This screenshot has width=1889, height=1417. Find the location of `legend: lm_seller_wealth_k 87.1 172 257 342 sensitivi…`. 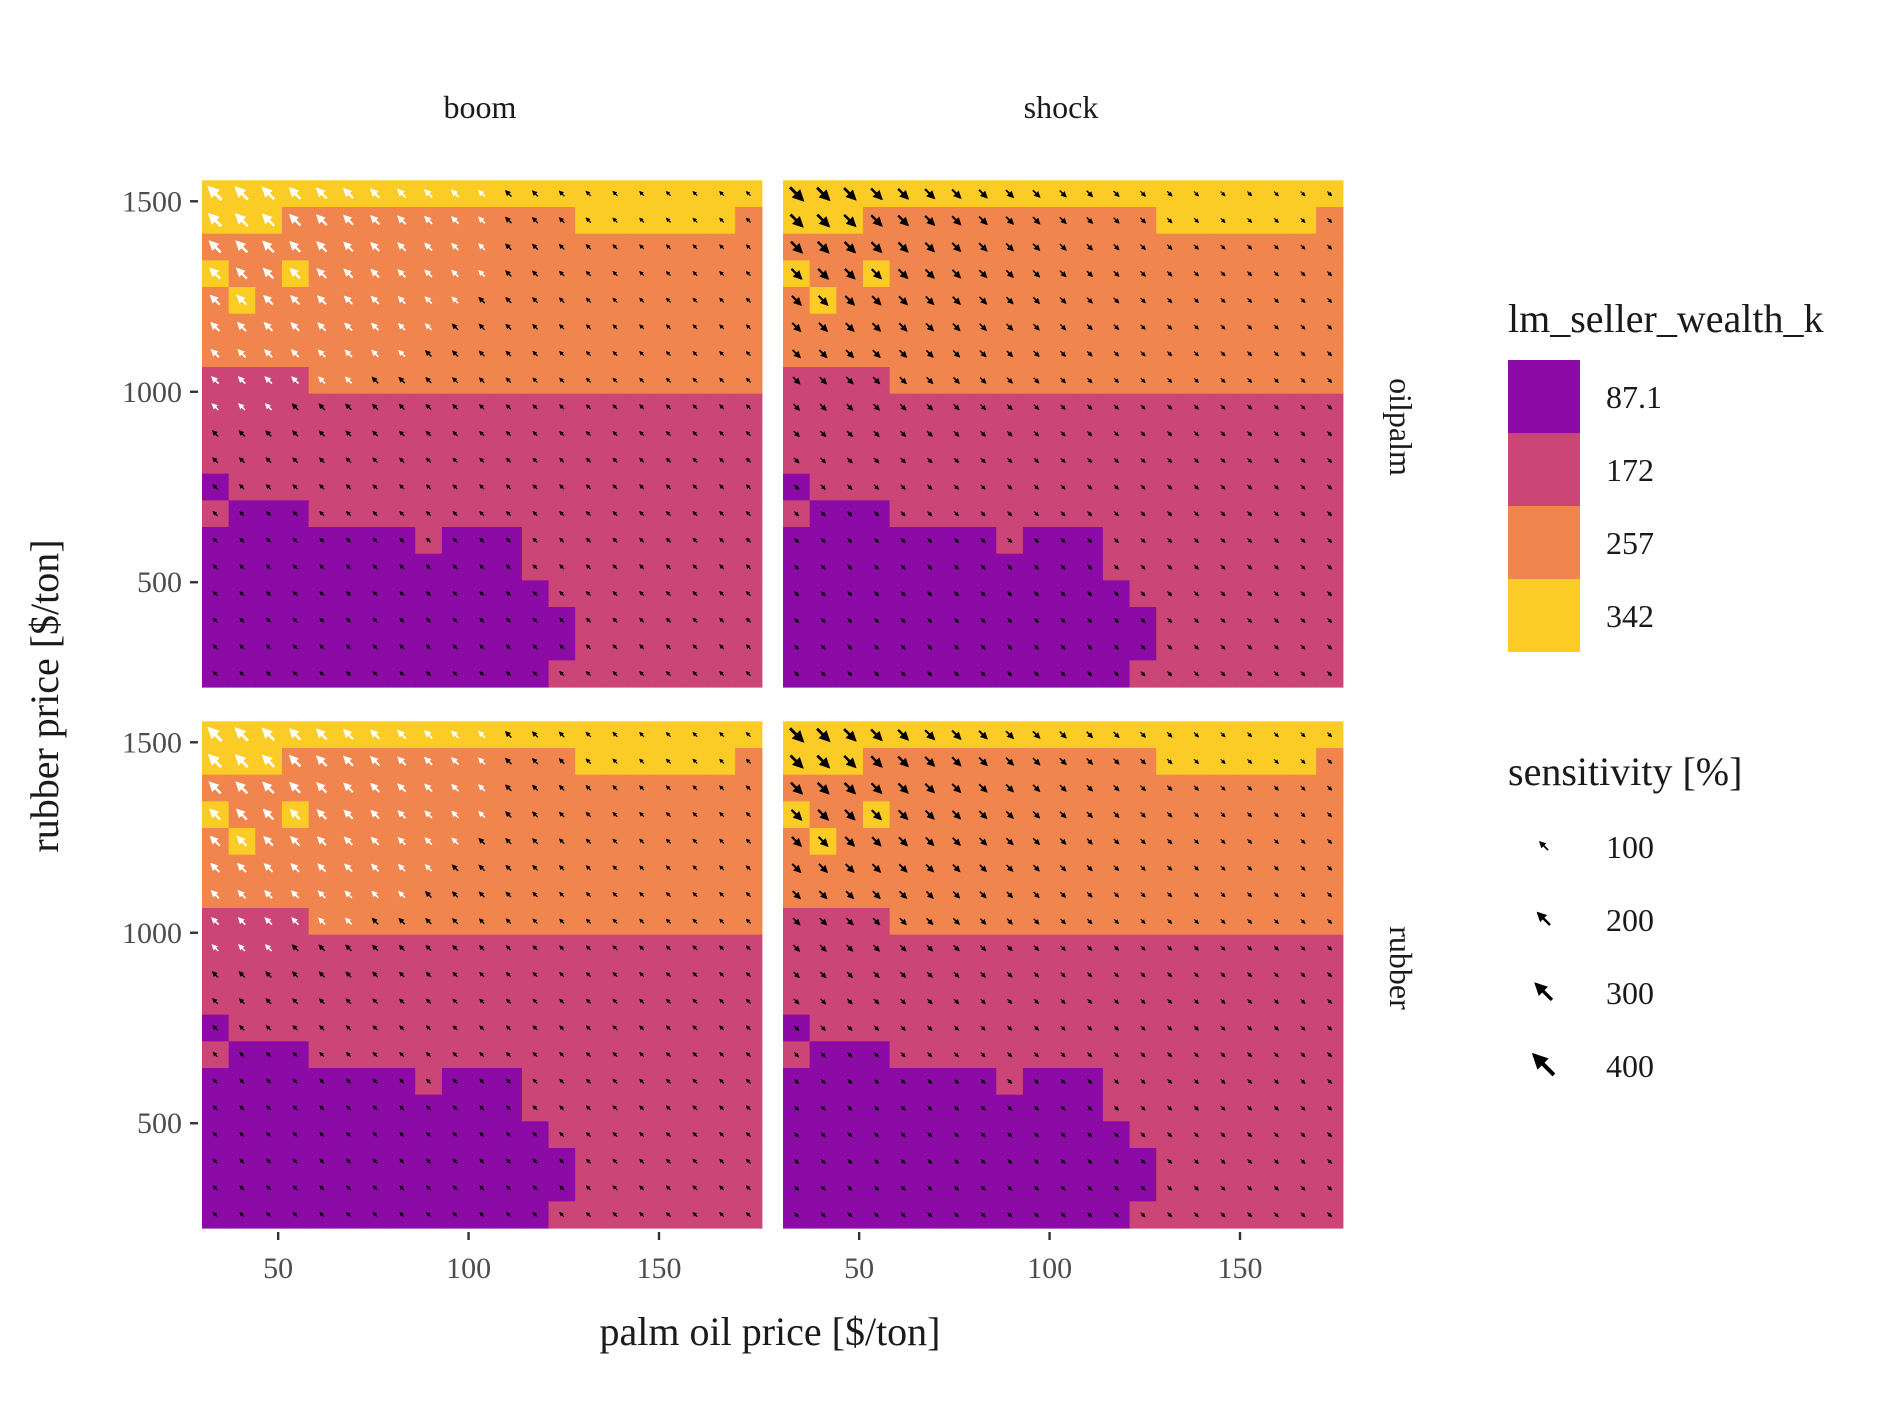

legend: lm_seller_wealth_k 87.1 172 257 342 sensitivi… is located at coordinates (1665, 690).